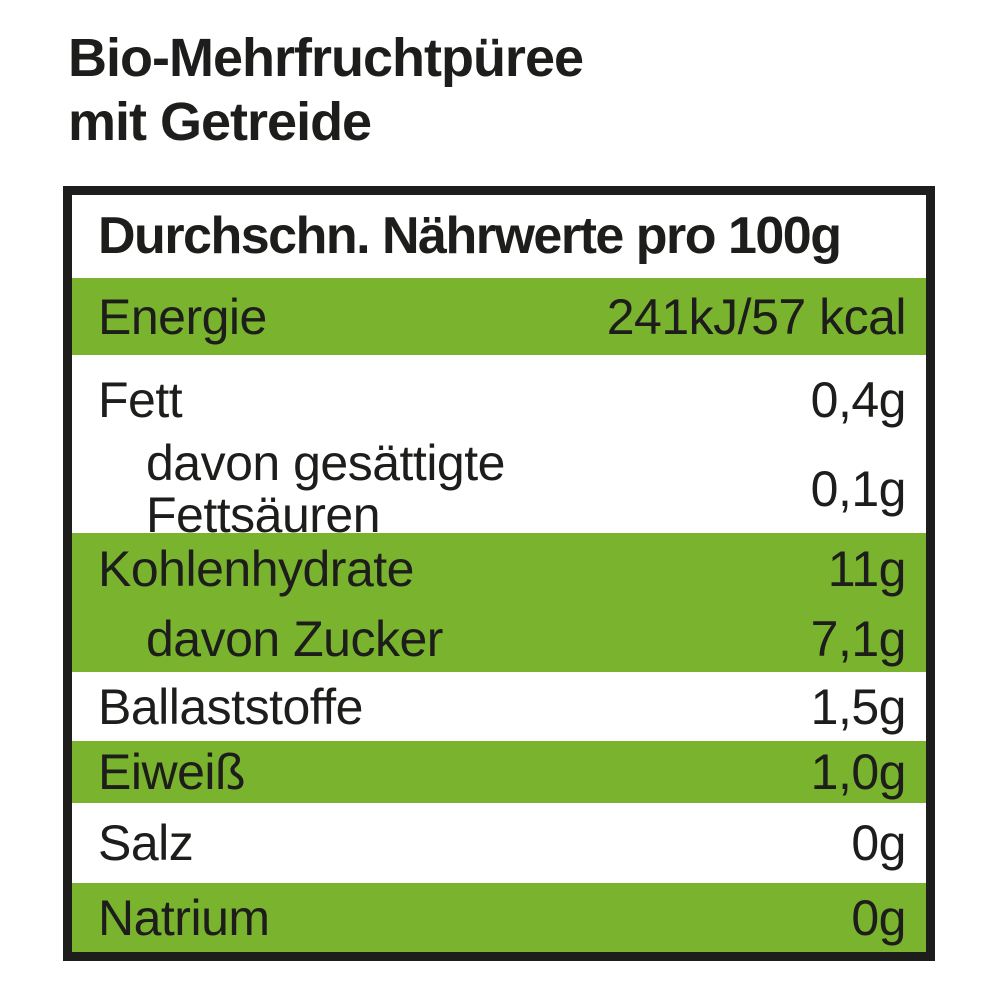  What do you see at coordinates (294, 638) in the screenshot?
I see `row-label: davon Zucker` at bounding box center [294, 638].